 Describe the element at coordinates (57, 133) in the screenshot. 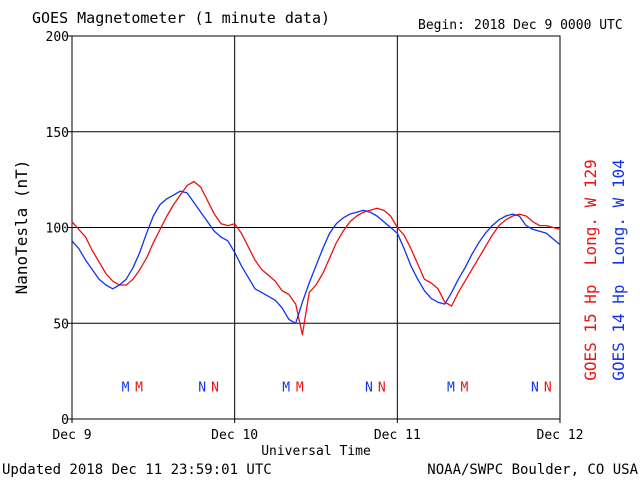

I see `y-tick-label: 150` at that location.